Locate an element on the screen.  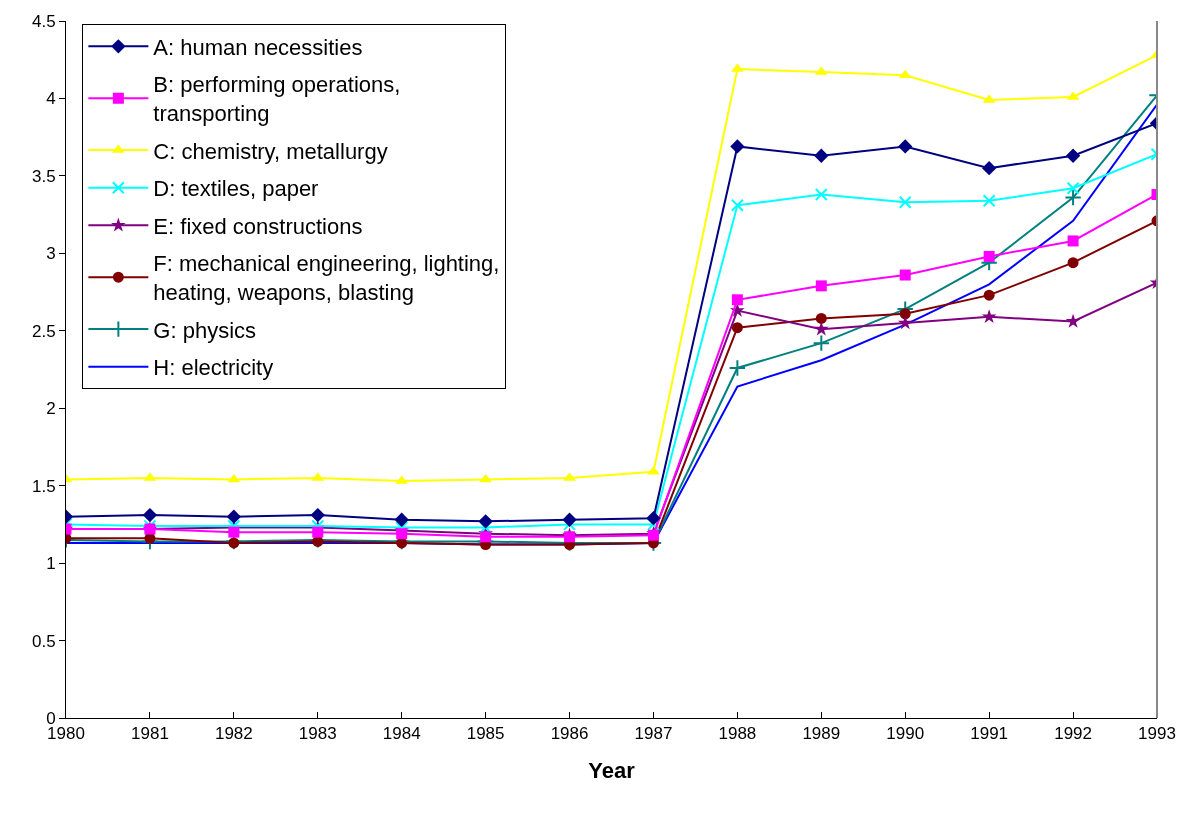
x-tick-label: 1986 is located at coordinates (569, 734).